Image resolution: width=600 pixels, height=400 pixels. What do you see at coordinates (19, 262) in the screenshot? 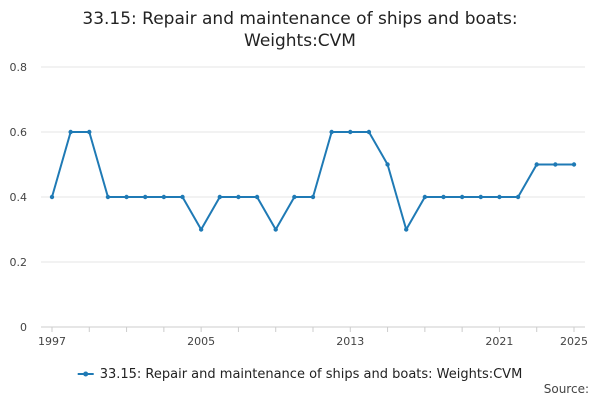
I see `y-tick-label: 0.2` at bounding box center [19, 262].